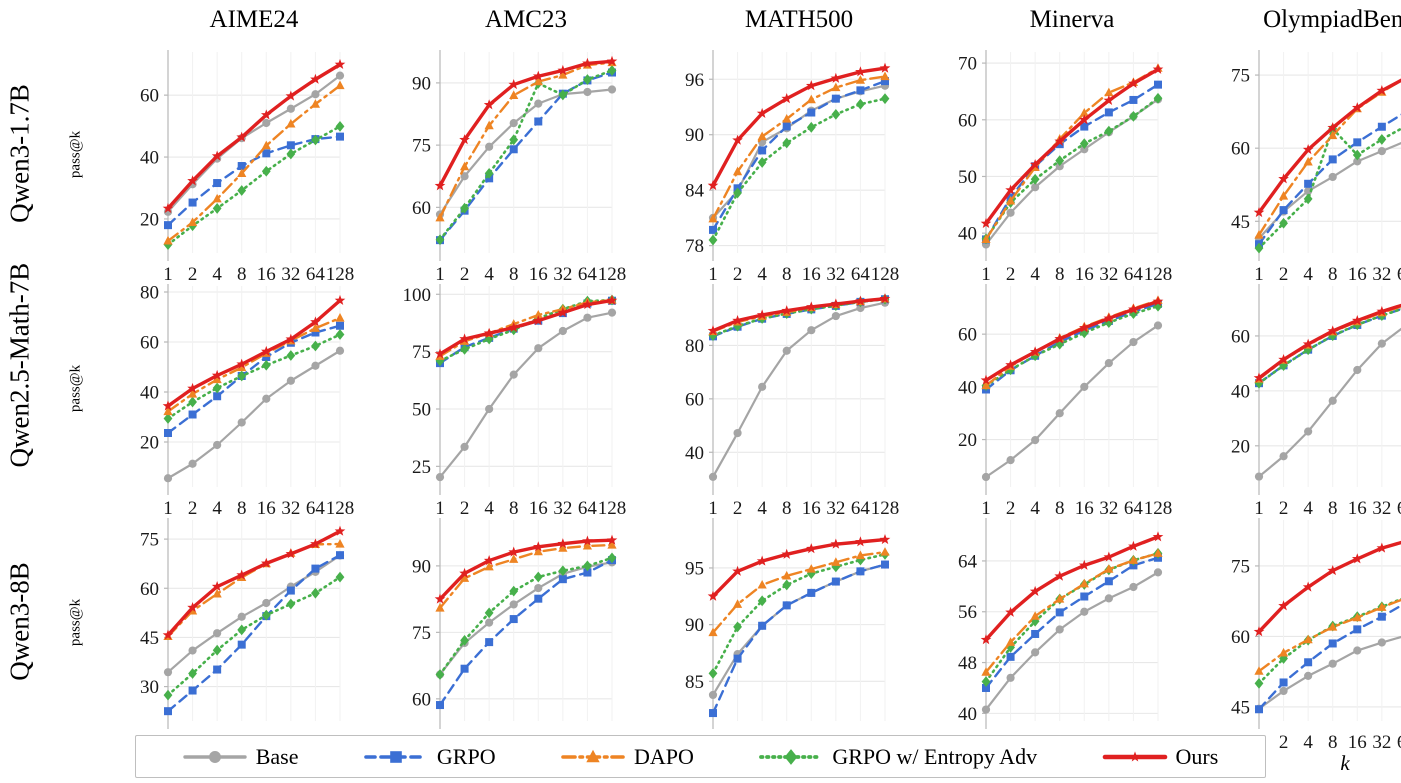 This screenshot has width=1401, height=783. What do you see at coordinates (898, 757) in the screenshot?
I see `legend-item-grpo-w-entropy-adv: GRPO w/ Entropy Adv` at bounding box center [898, 757].